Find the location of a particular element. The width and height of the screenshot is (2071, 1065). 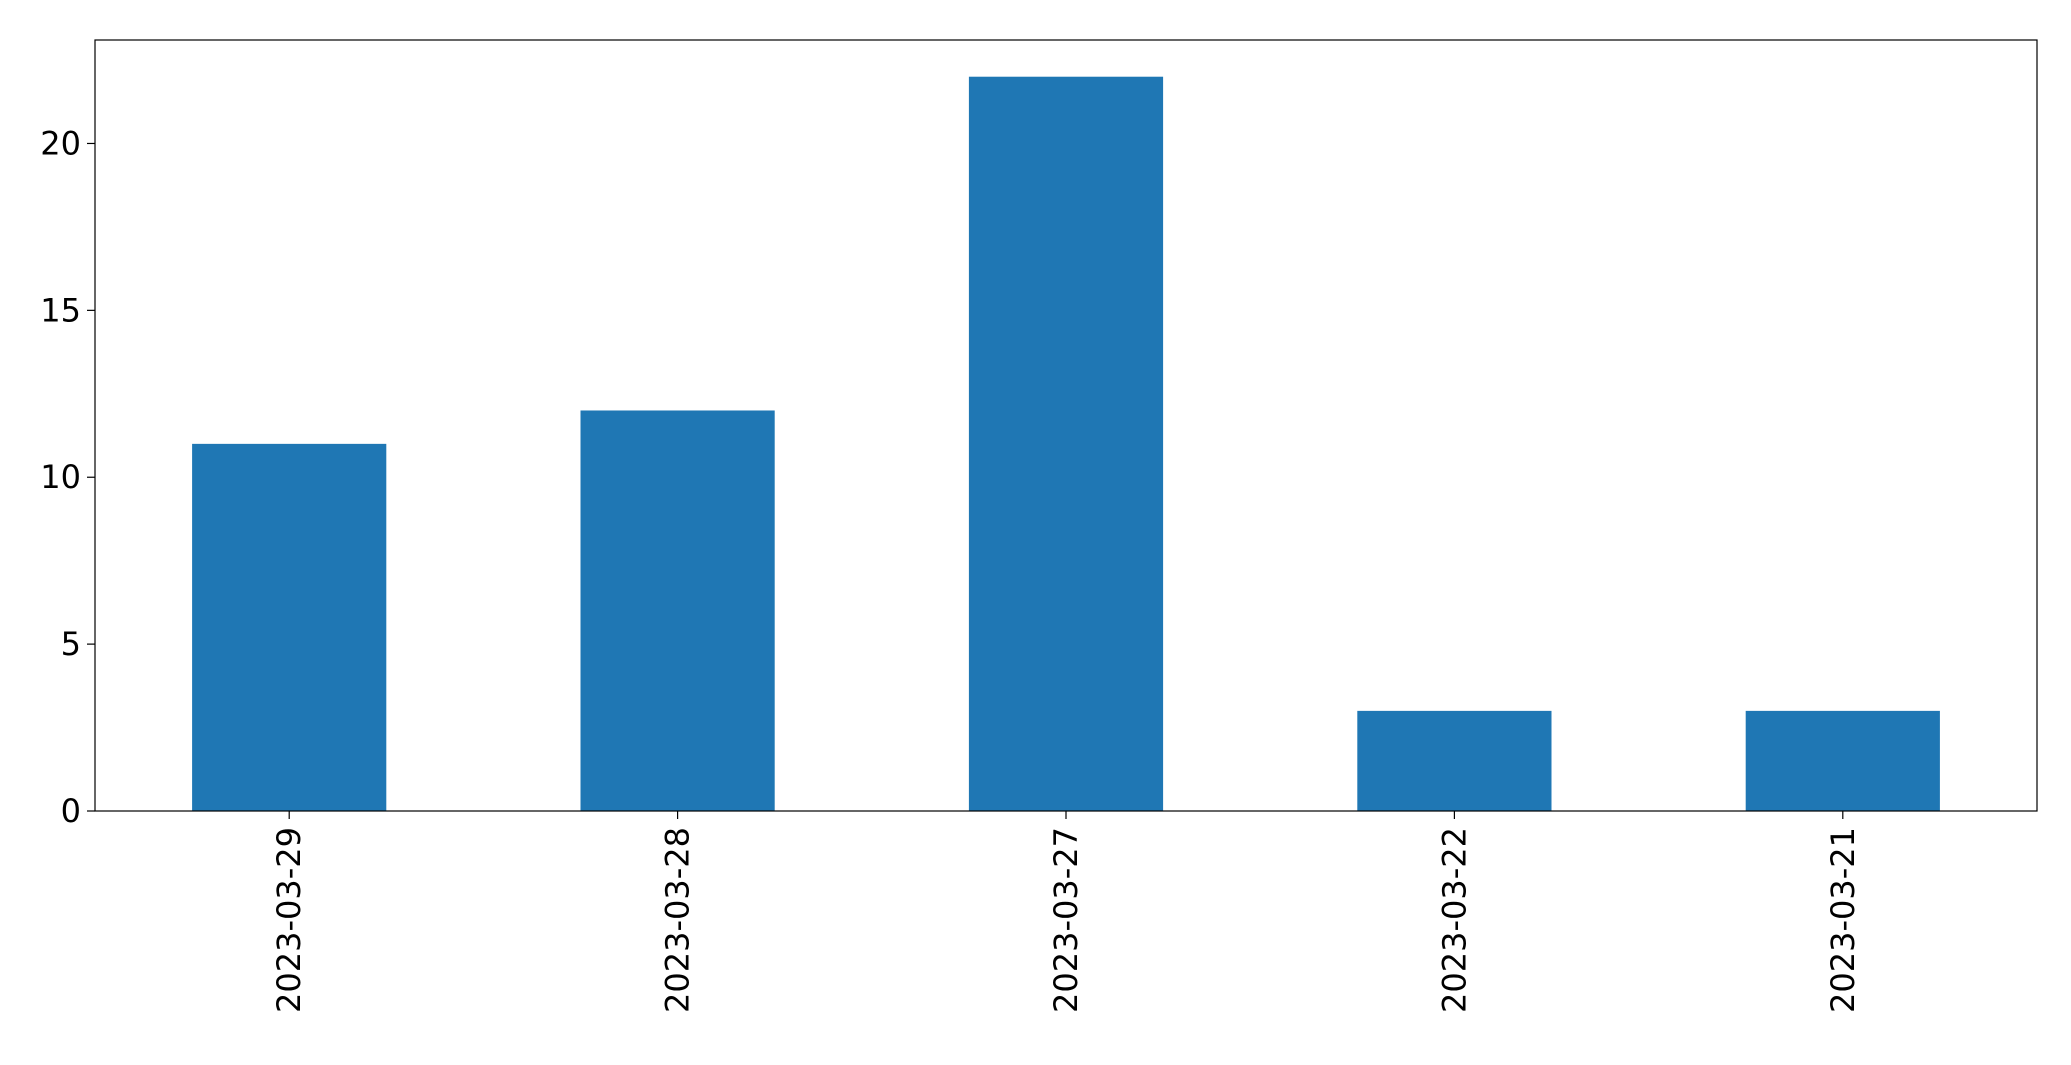

y-tick-label: 5 is located at coordinates (71, 644).